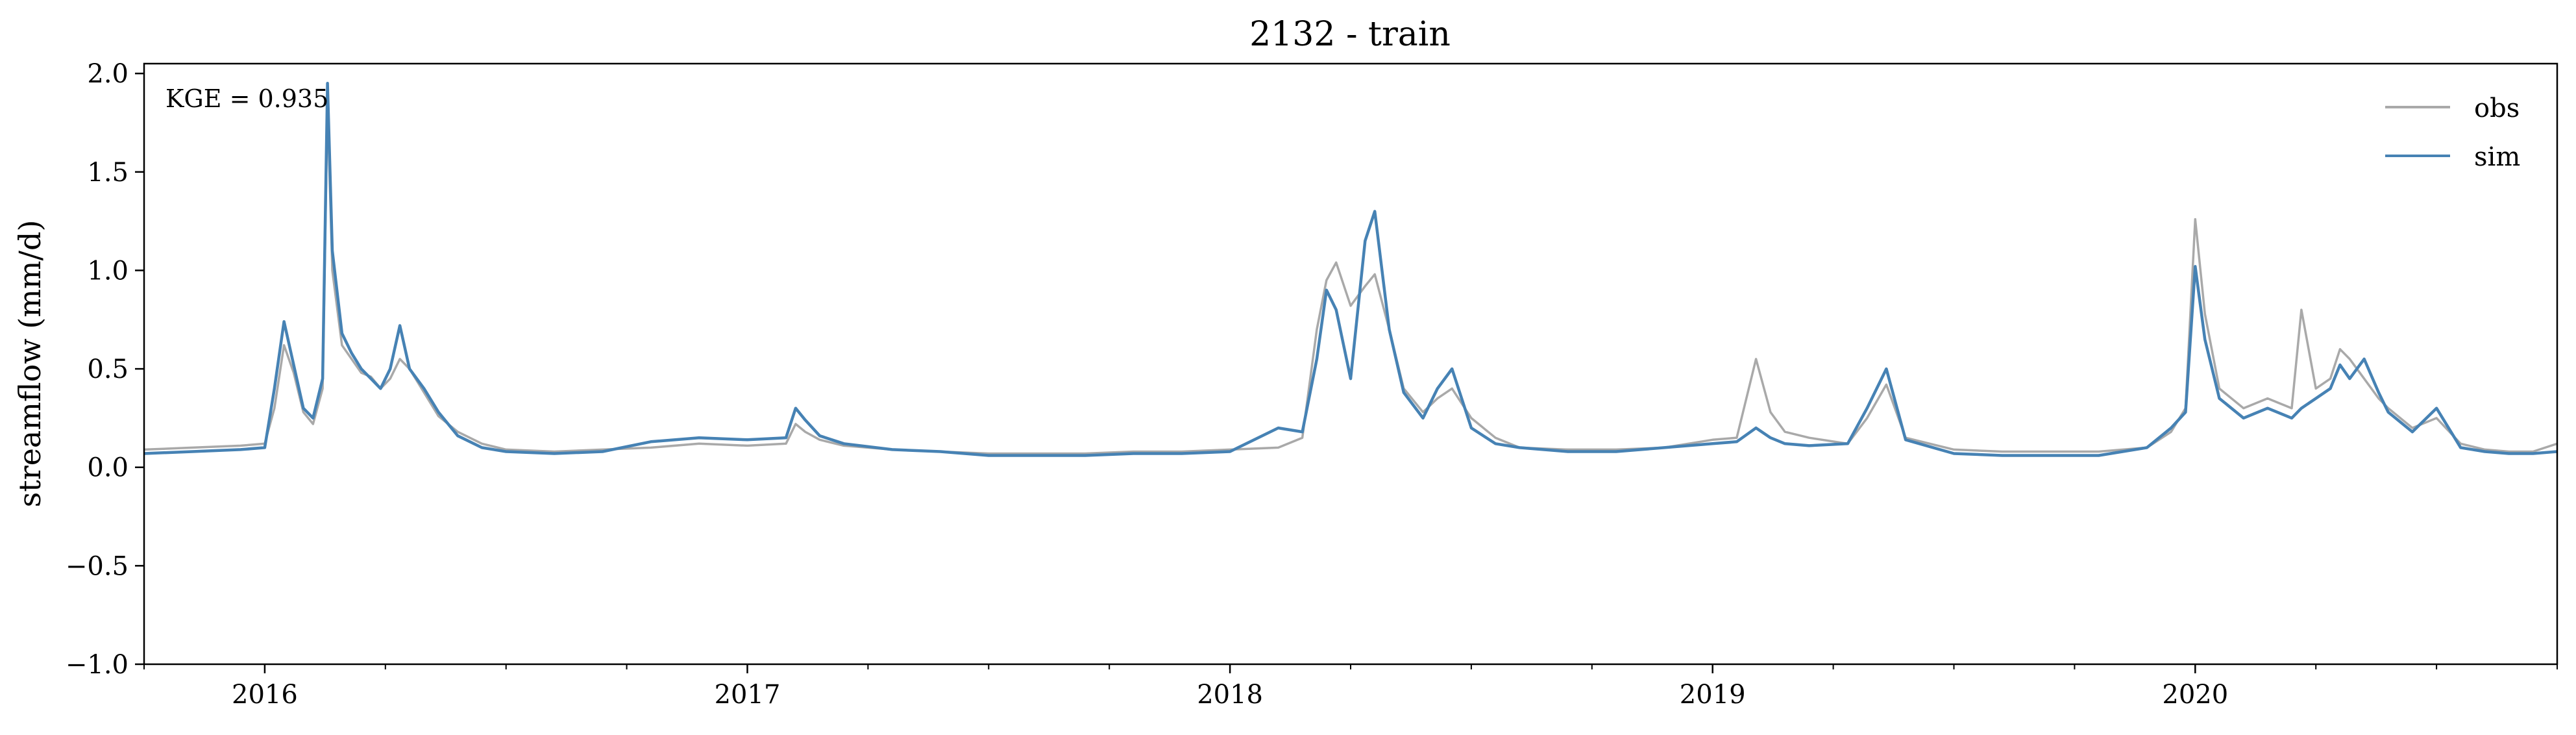 The width and height of the screenshot is (2576, 735). I want to click on kge-annotation: KGE = 0.935, so click(247, 98).